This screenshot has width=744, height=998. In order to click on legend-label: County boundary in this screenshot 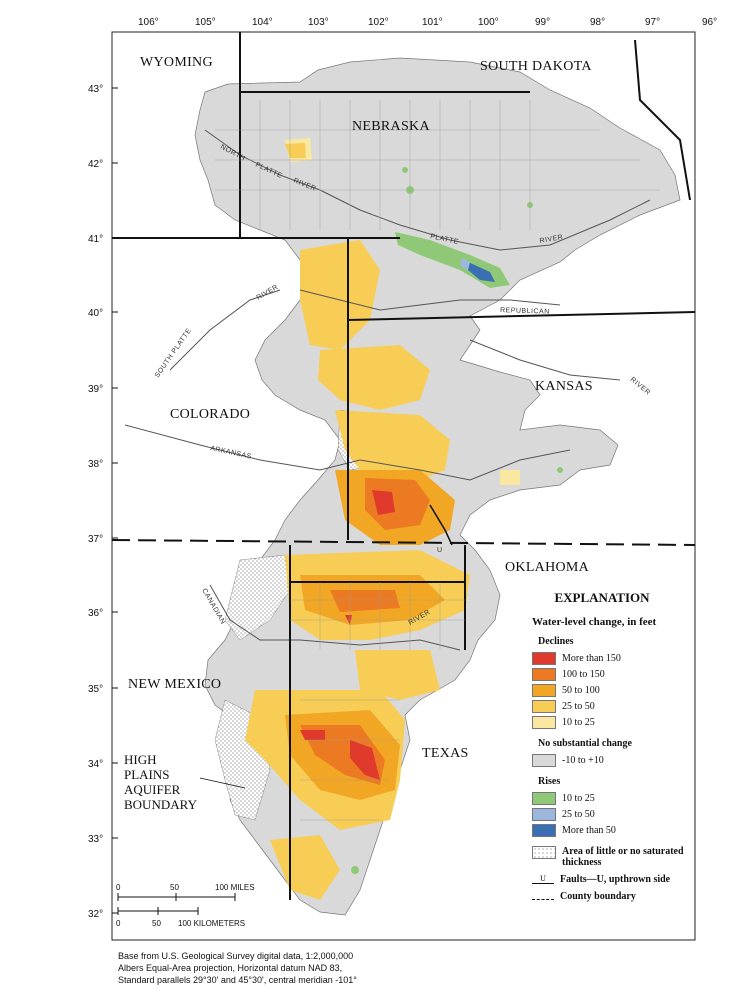, I will do `click(598, 896)`.